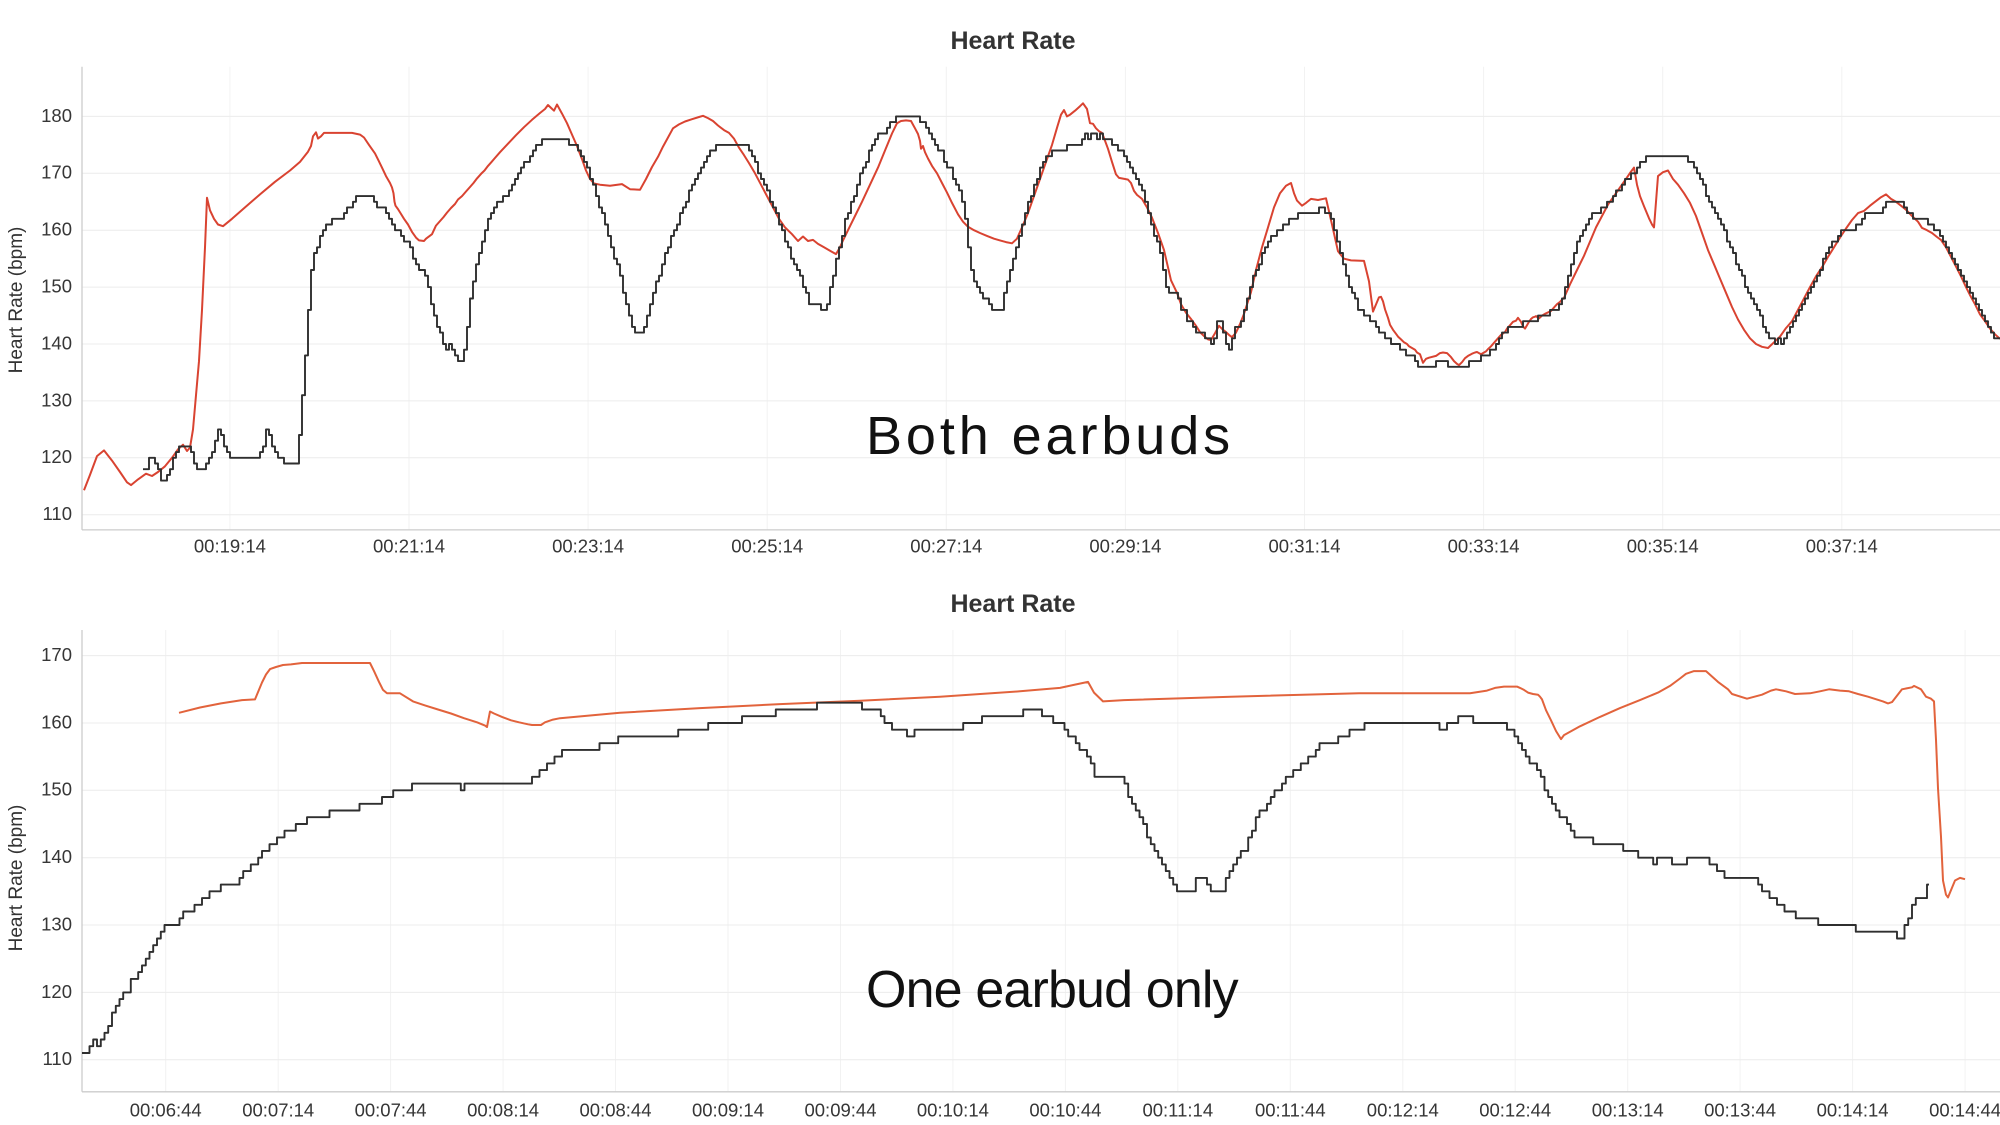 This screenshot has height=1125, width=2000. Describe the element at coordinates (1484, 546) in the screenshot. I see `svg-text: 00:33:14` at that location.